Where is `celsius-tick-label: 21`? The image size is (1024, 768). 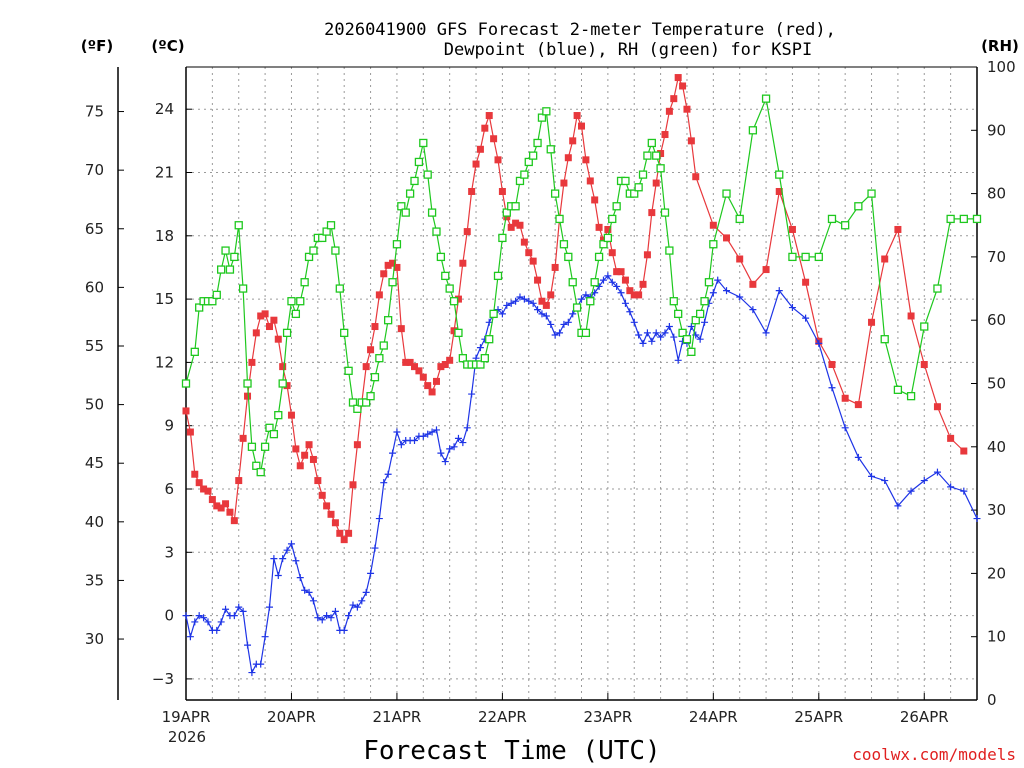
celsius-tick-label: 21 is located at coordinates (164, 173).